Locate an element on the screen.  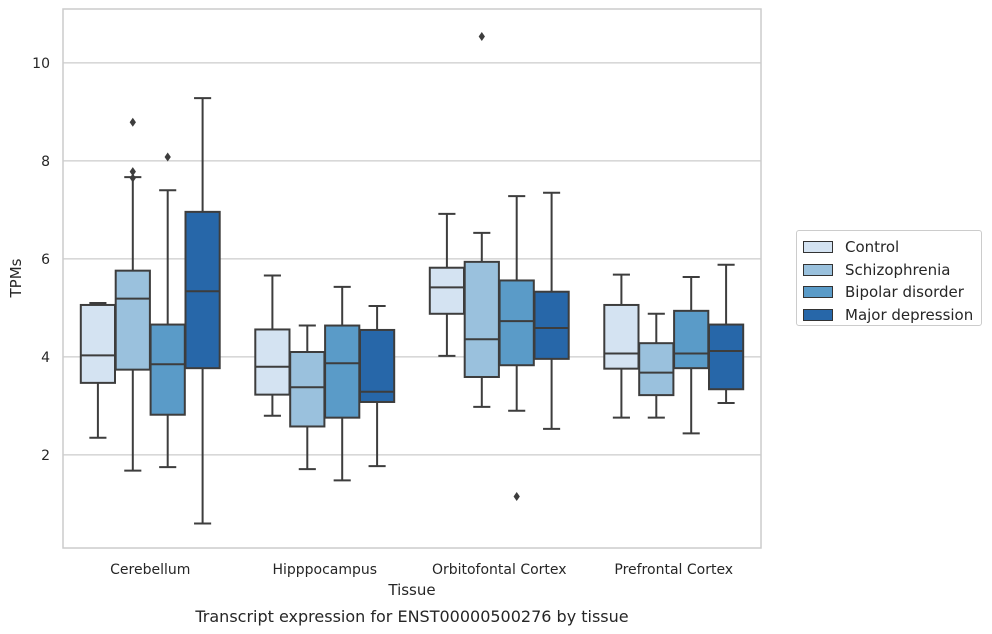
legend-item: Bipolar disorder is located at coordinates (889, 292).